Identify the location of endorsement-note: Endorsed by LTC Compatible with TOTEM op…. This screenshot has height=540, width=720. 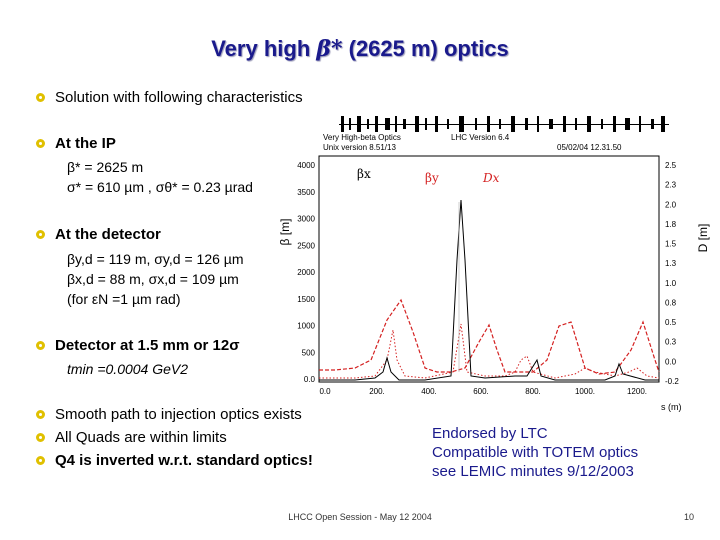
(535, 452).